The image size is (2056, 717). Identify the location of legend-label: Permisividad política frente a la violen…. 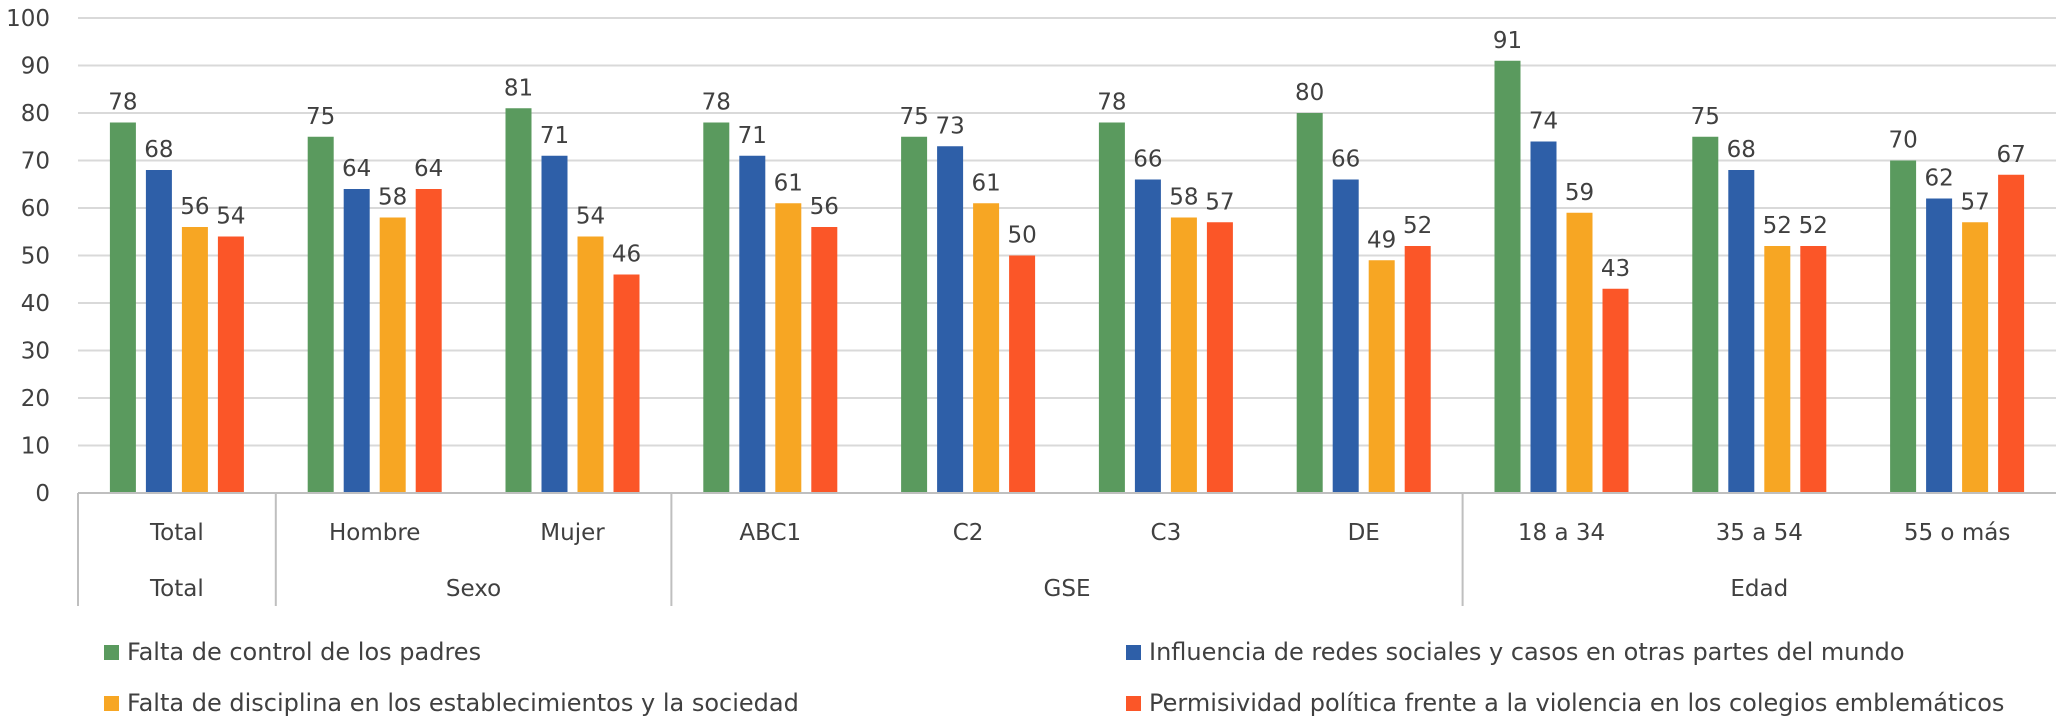
(1577, 703).